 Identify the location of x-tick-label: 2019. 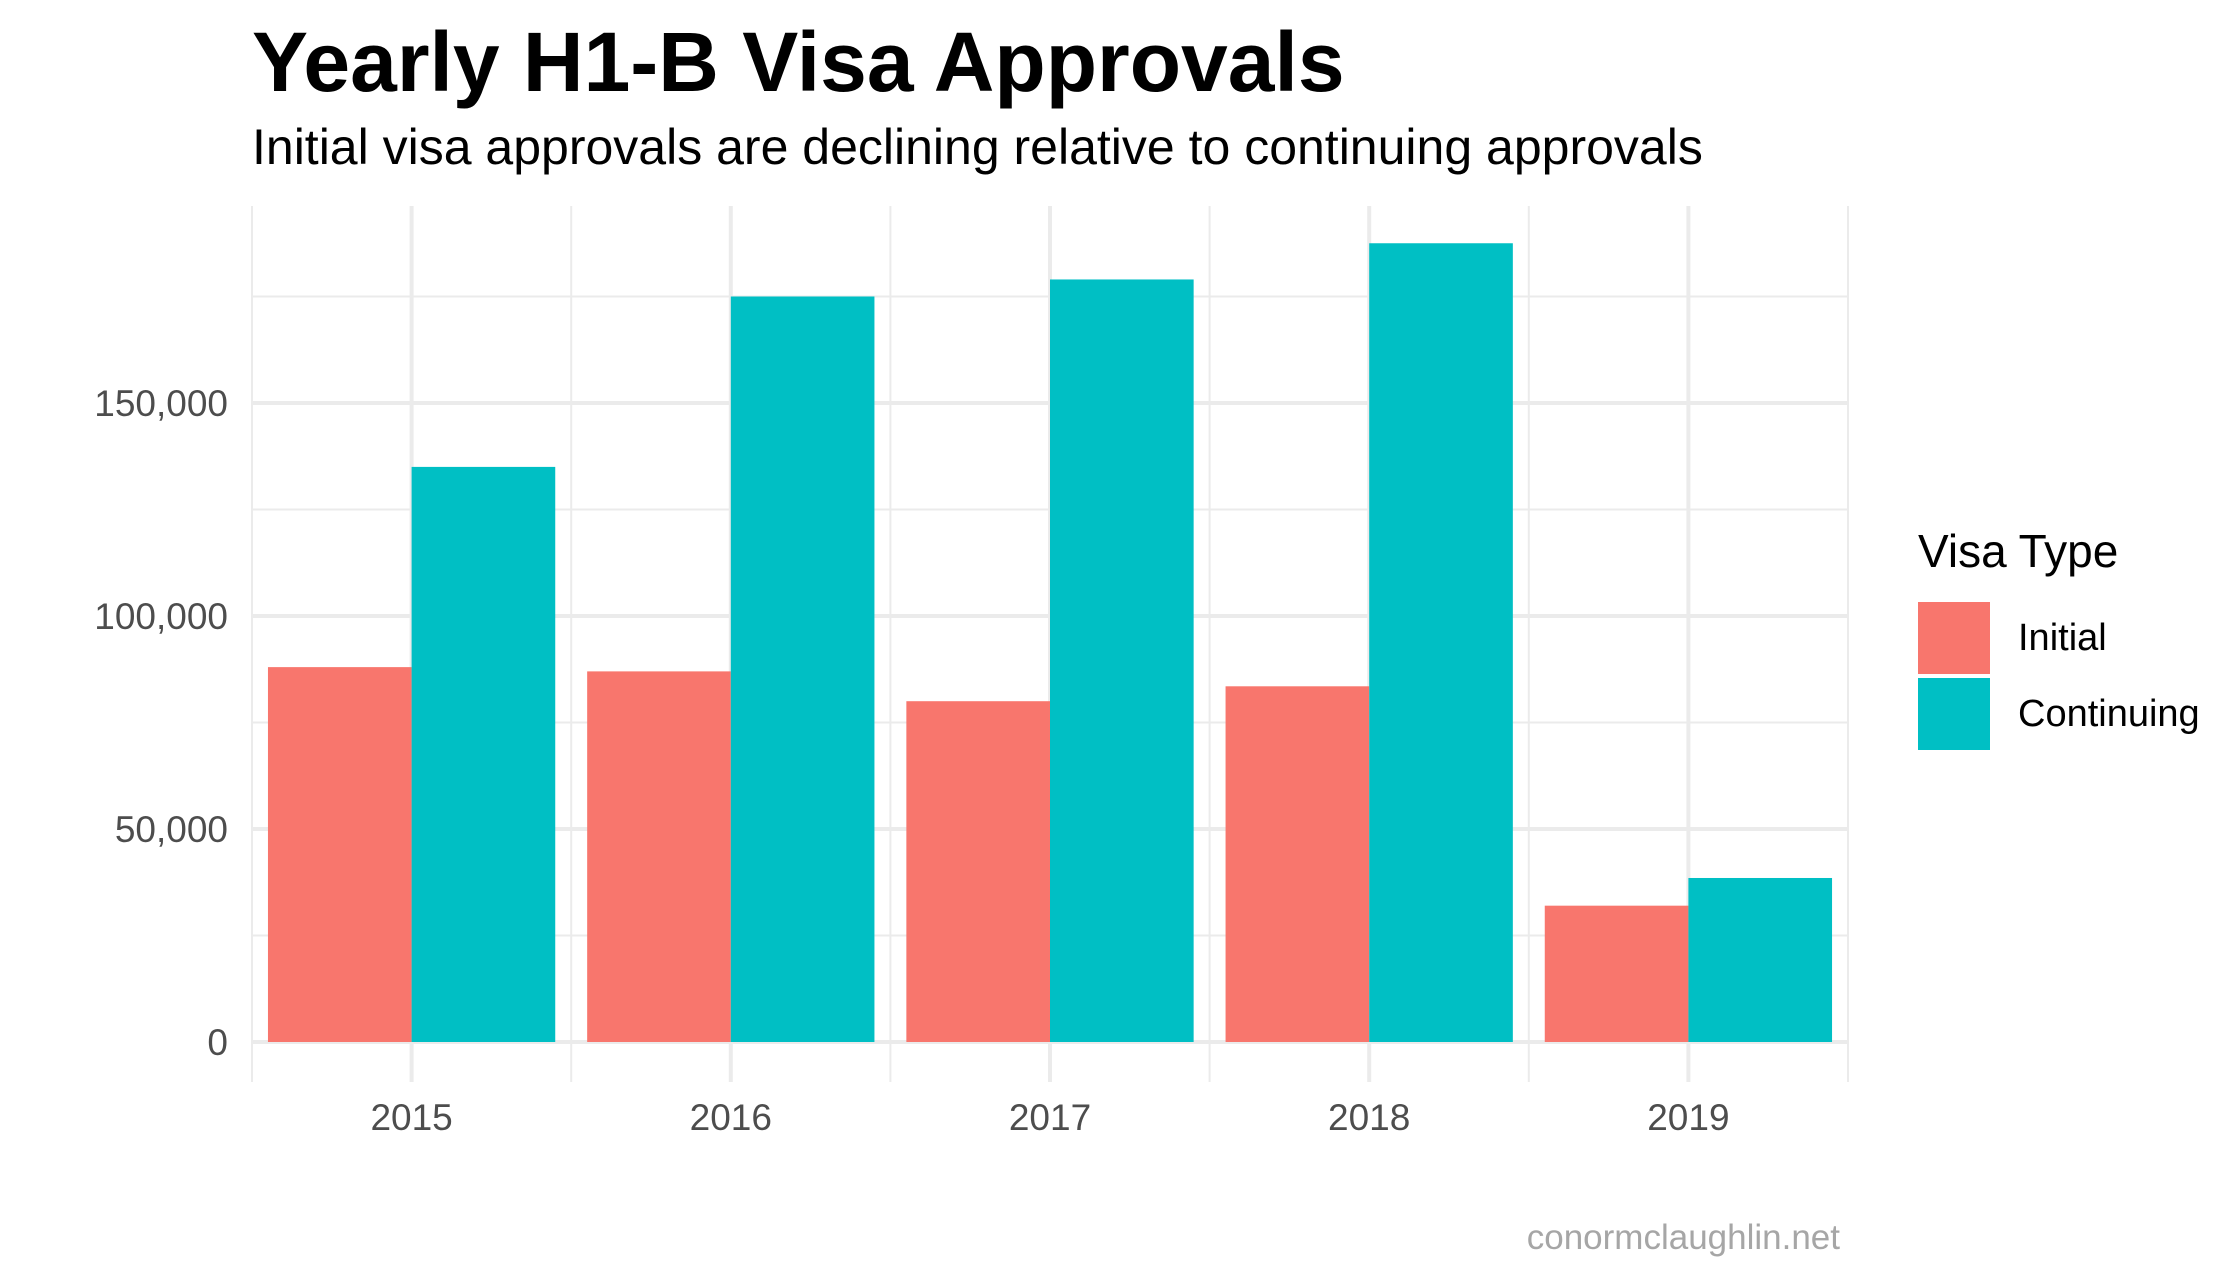
(1688, 1117).